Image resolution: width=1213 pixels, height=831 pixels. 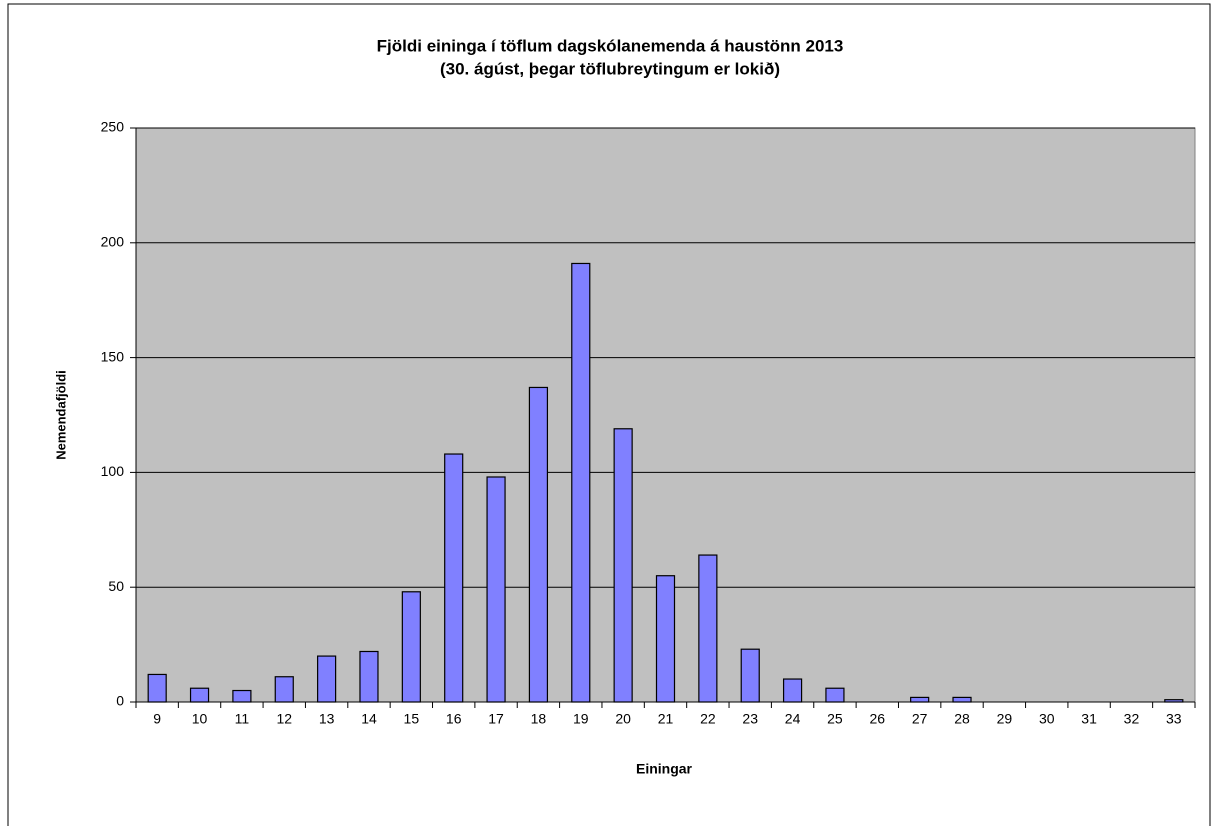 What do you see at coordinates (60, 415) in the screenshot?
I see `y-axis-label: Nemendafjöldi` at bounding box center [60, 415].